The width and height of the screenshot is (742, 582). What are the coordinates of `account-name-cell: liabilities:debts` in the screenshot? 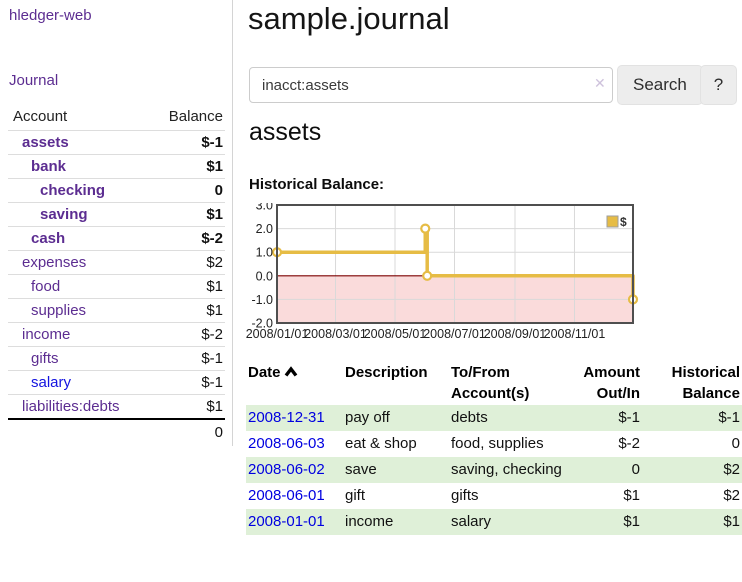 It's located at (80, 406).